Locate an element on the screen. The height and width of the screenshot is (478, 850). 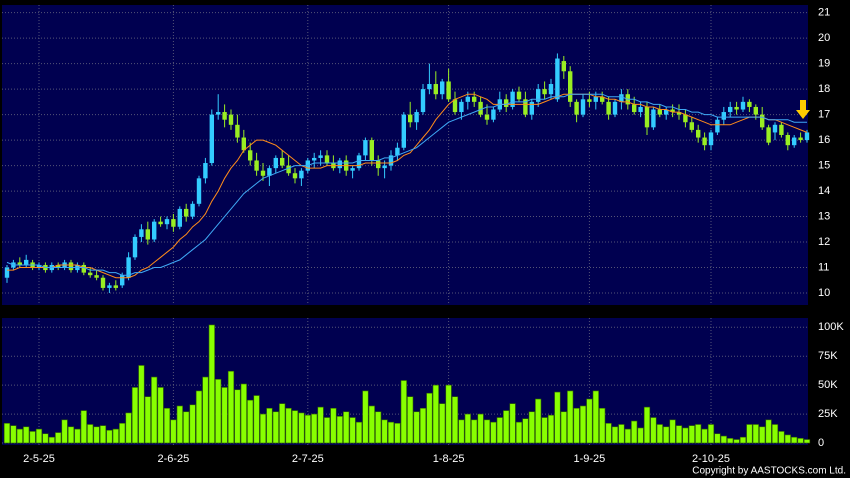
y-tick-label: 16 is located at coordinates (824, 140).